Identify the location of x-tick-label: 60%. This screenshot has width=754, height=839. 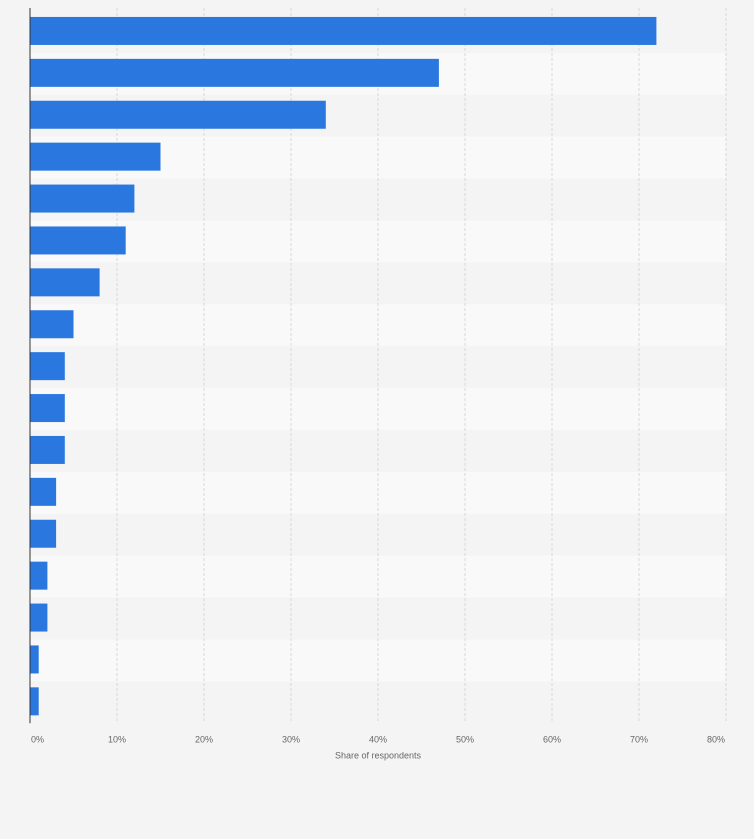
(552, 739).